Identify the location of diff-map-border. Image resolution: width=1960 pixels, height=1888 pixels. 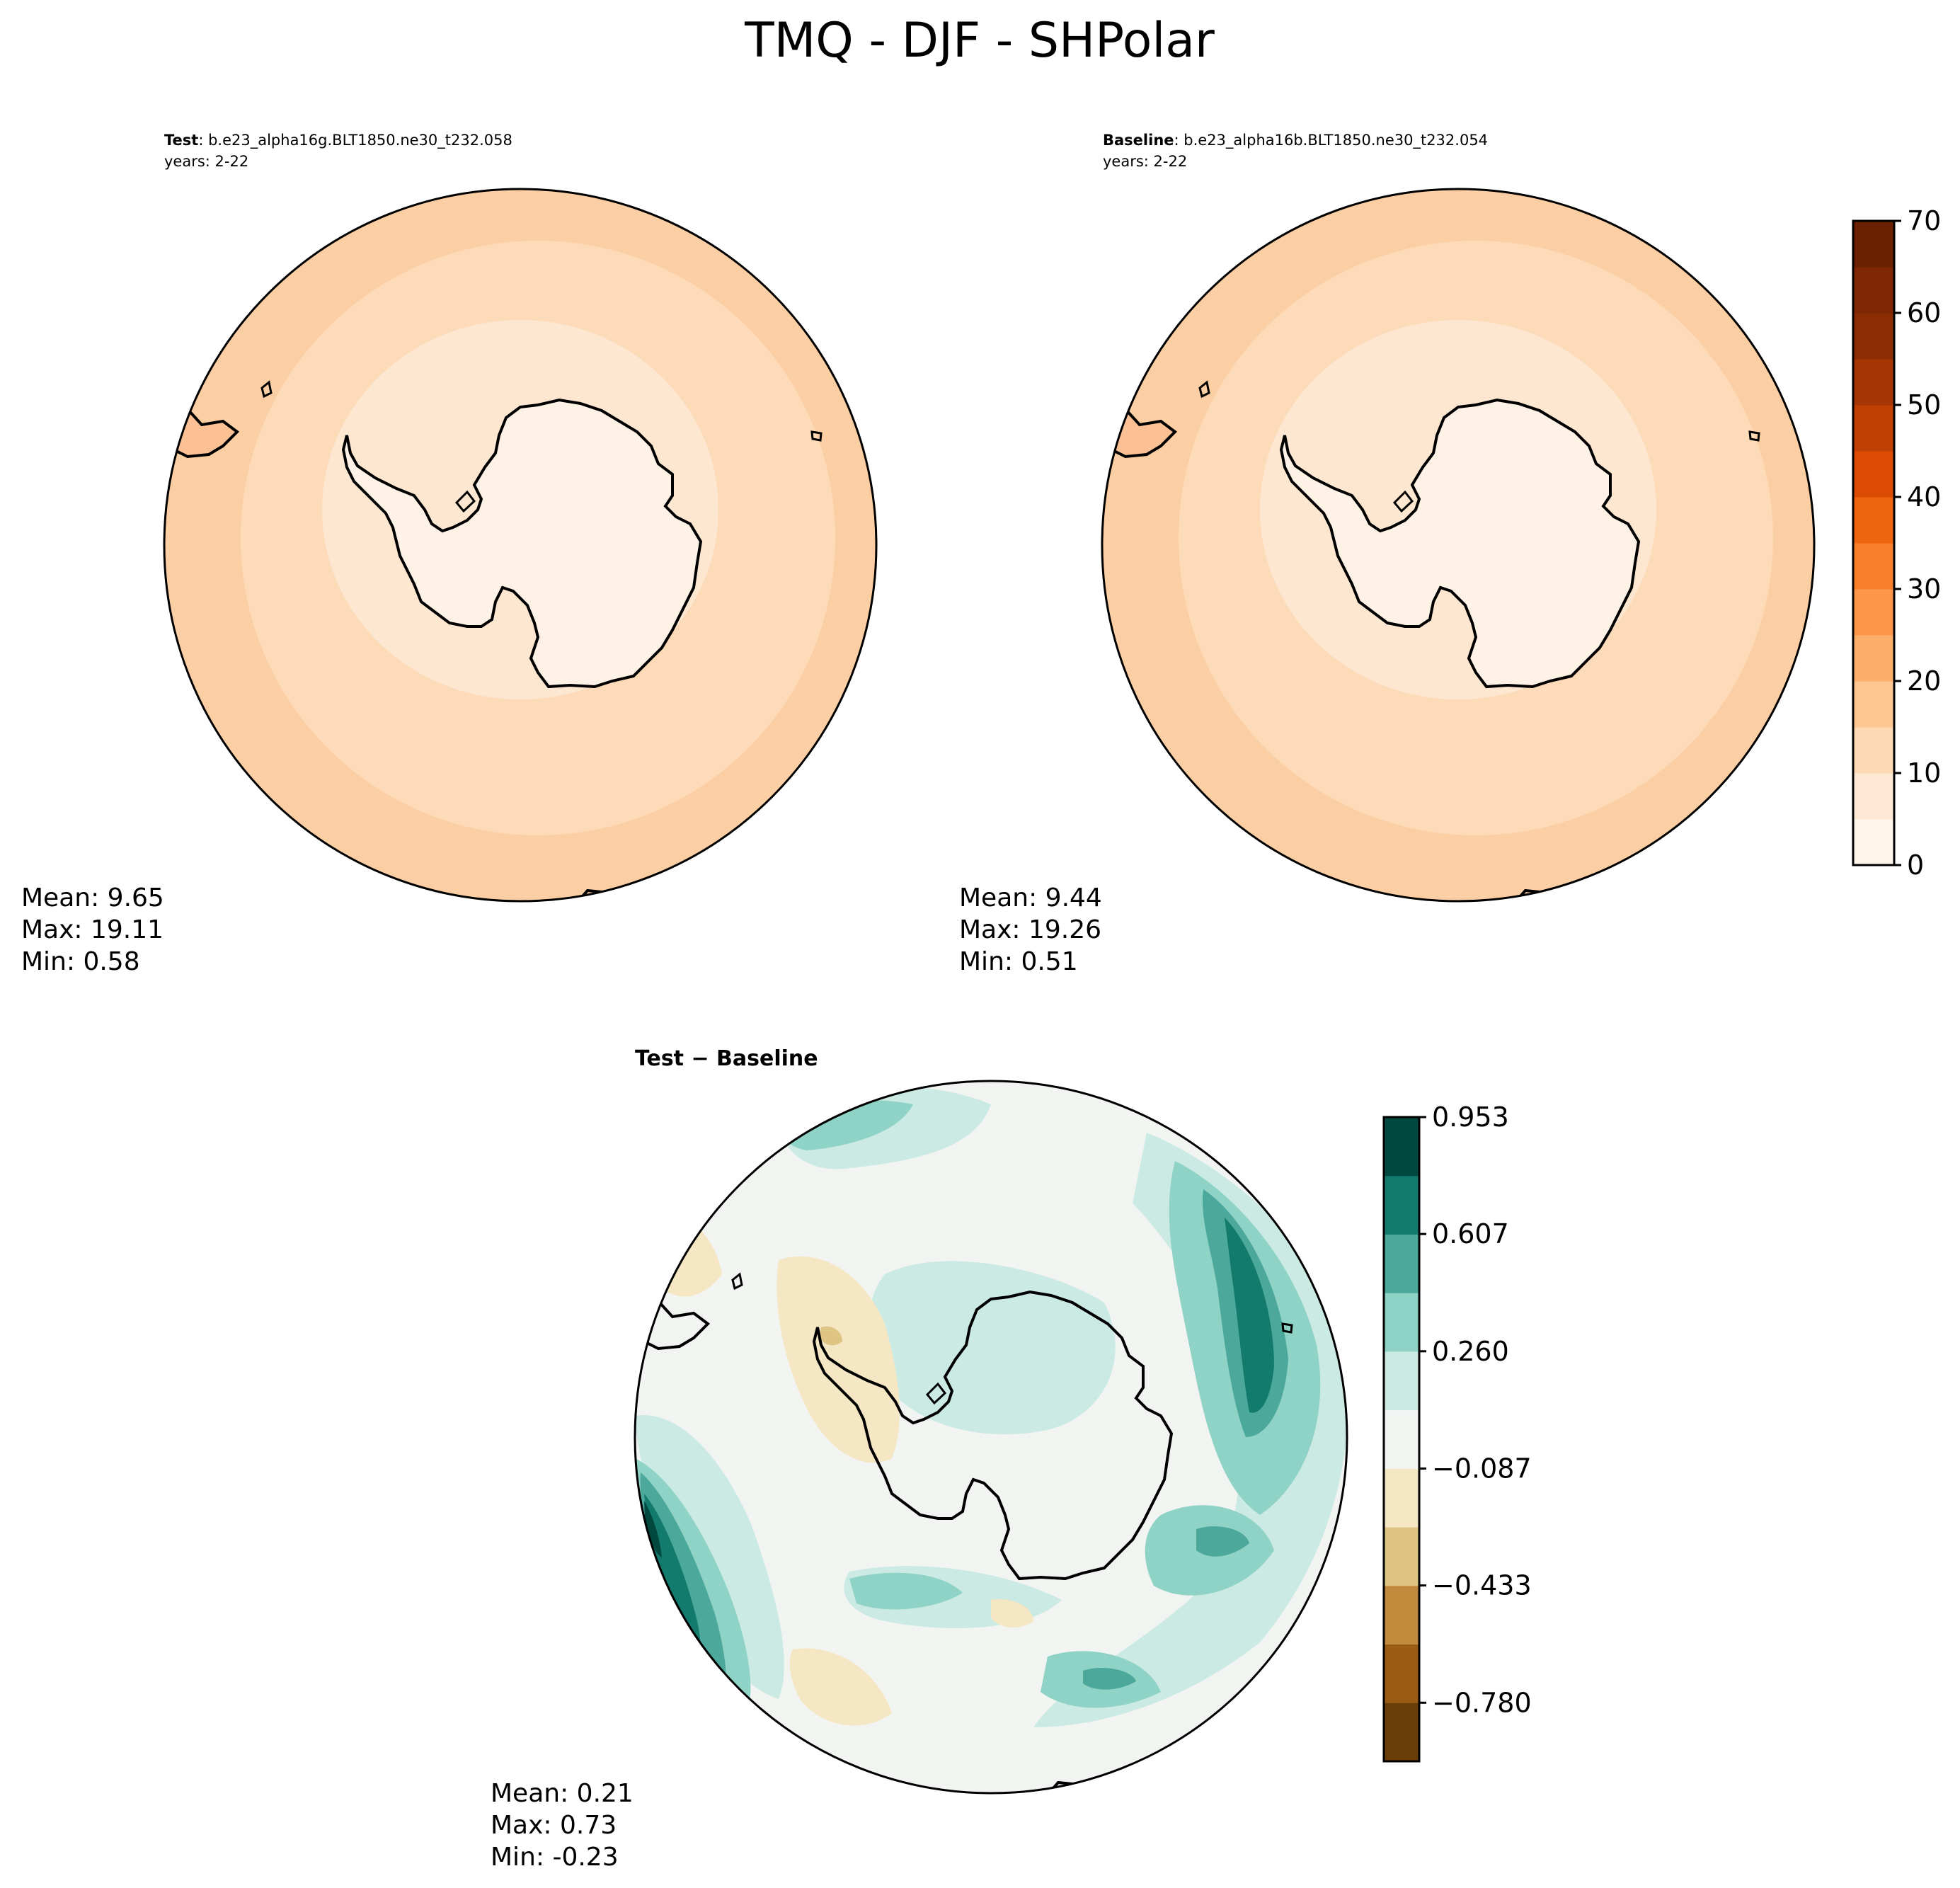
(991, 1438).